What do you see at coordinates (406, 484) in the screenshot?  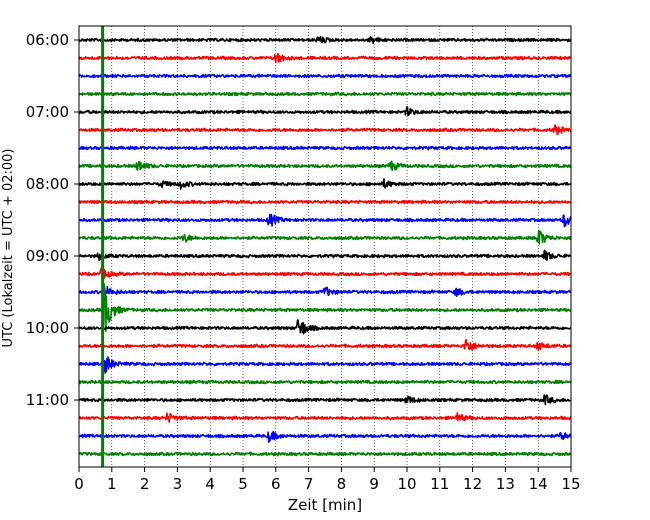 I see `x-tick-label: 10` at bounding box center [406, 484].